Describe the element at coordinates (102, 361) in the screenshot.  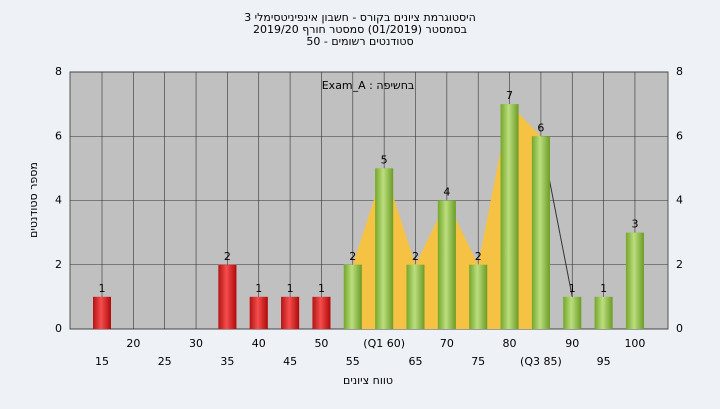
I see `x-tick-label: 15` at that location.